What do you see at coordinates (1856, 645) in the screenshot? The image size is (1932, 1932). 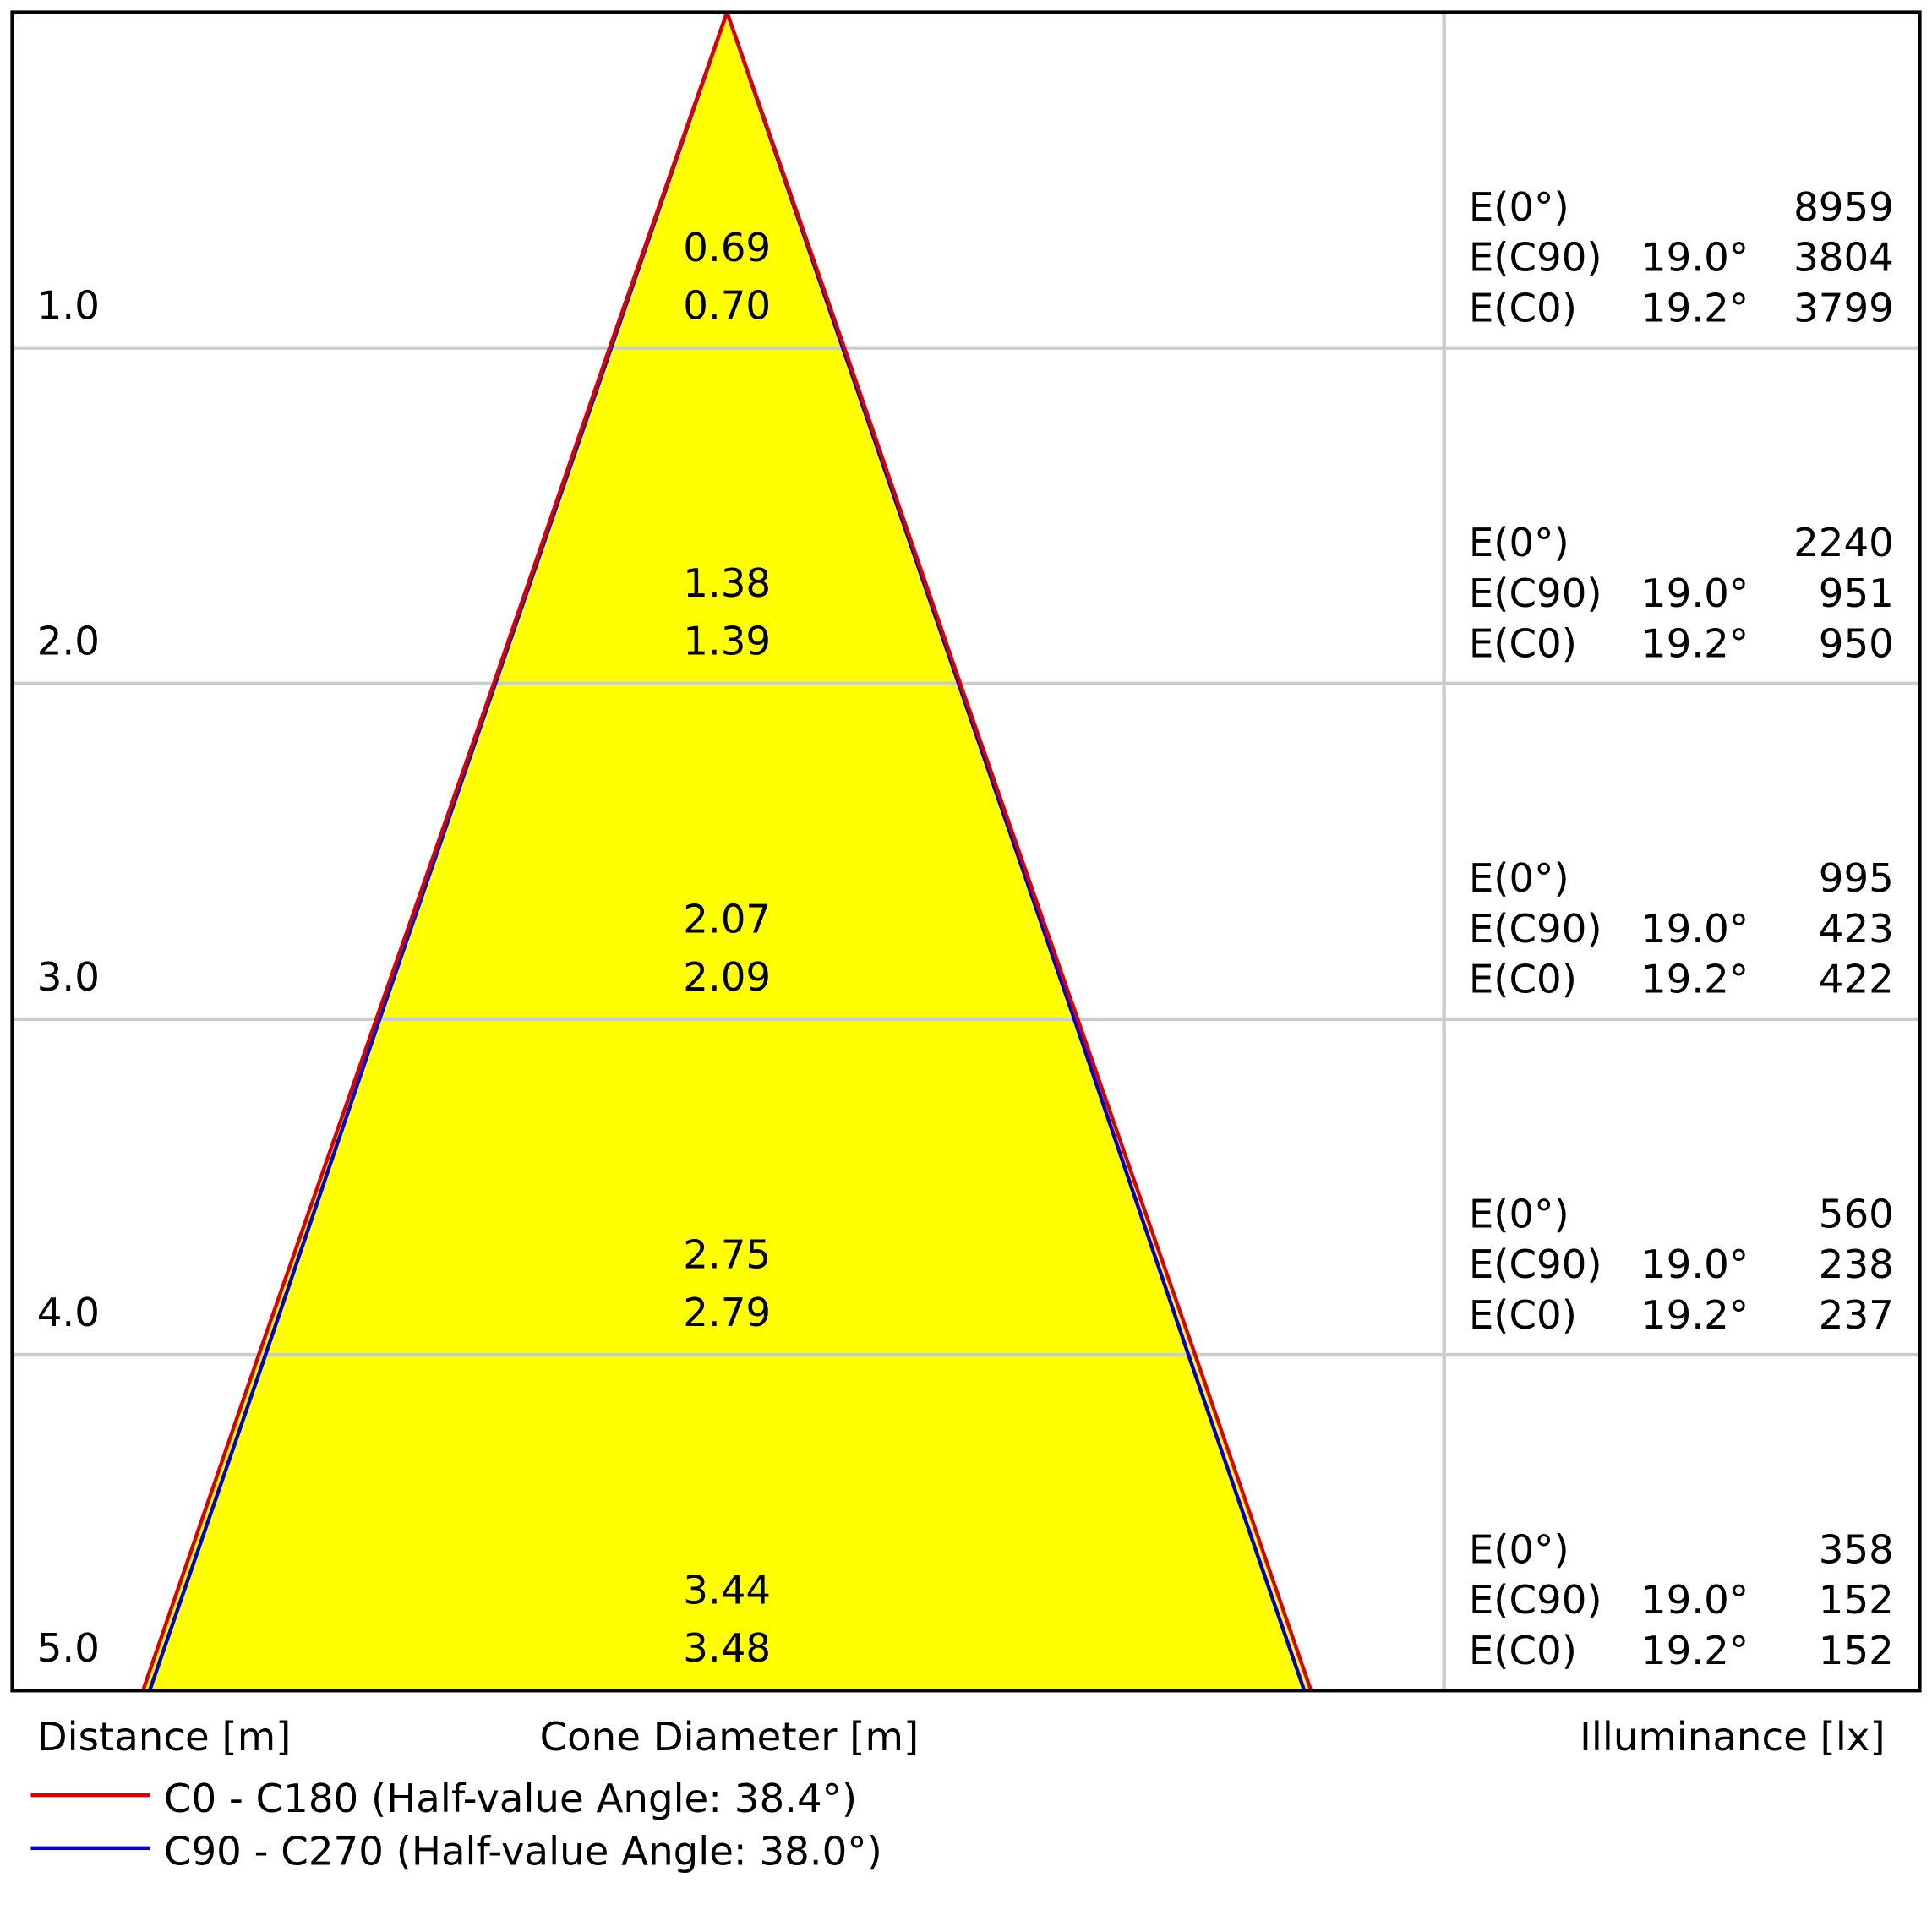 I see `illuminance-value: 950` at bounding box center [1856, 645].